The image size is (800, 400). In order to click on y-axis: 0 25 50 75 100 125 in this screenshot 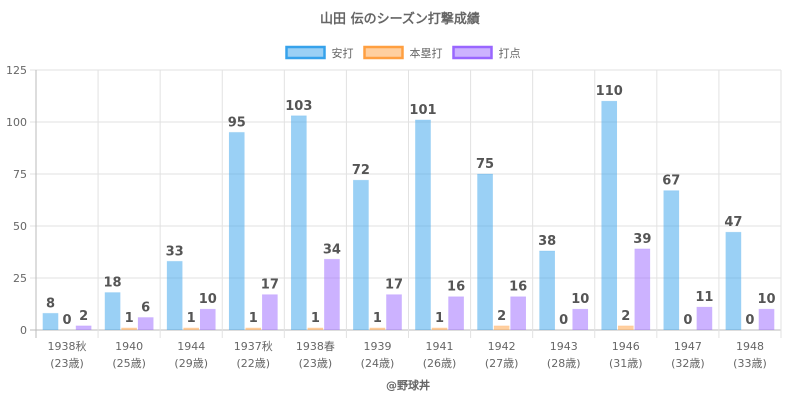, I will do `click(16, 200)`.